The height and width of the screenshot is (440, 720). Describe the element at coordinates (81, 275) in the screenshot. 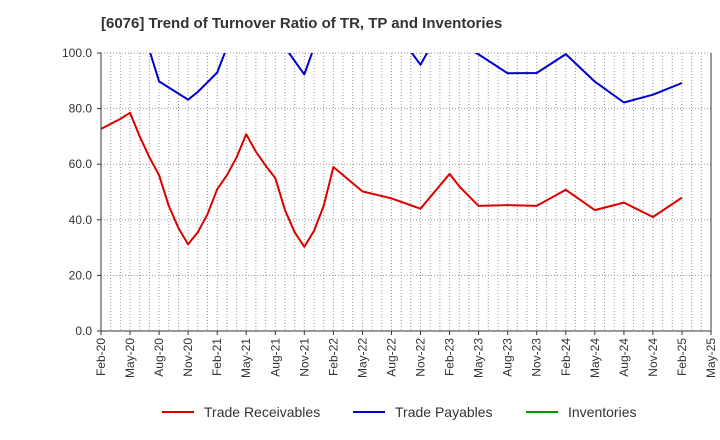

I see `y-tick-label: 20.0` at that location.